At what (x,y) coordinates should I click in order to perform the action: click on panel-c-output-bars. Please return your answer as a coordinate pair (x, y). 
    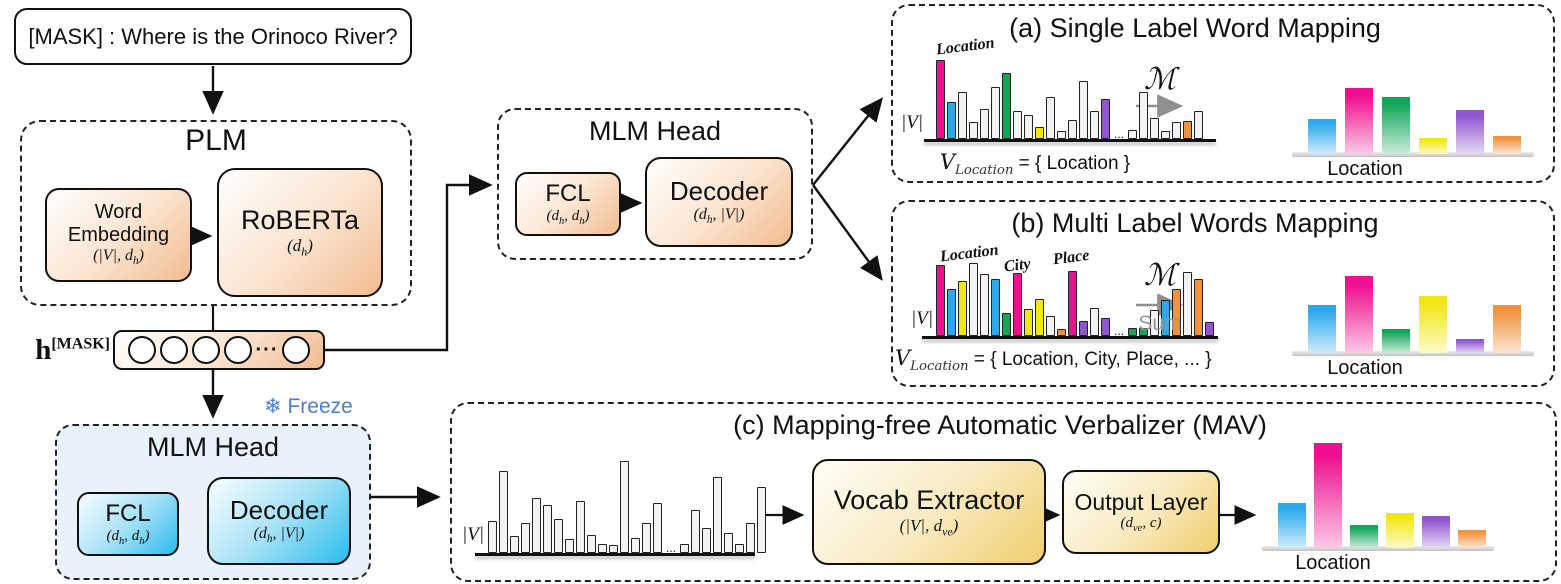
    Looking at the image, I should click on (1382, 494).